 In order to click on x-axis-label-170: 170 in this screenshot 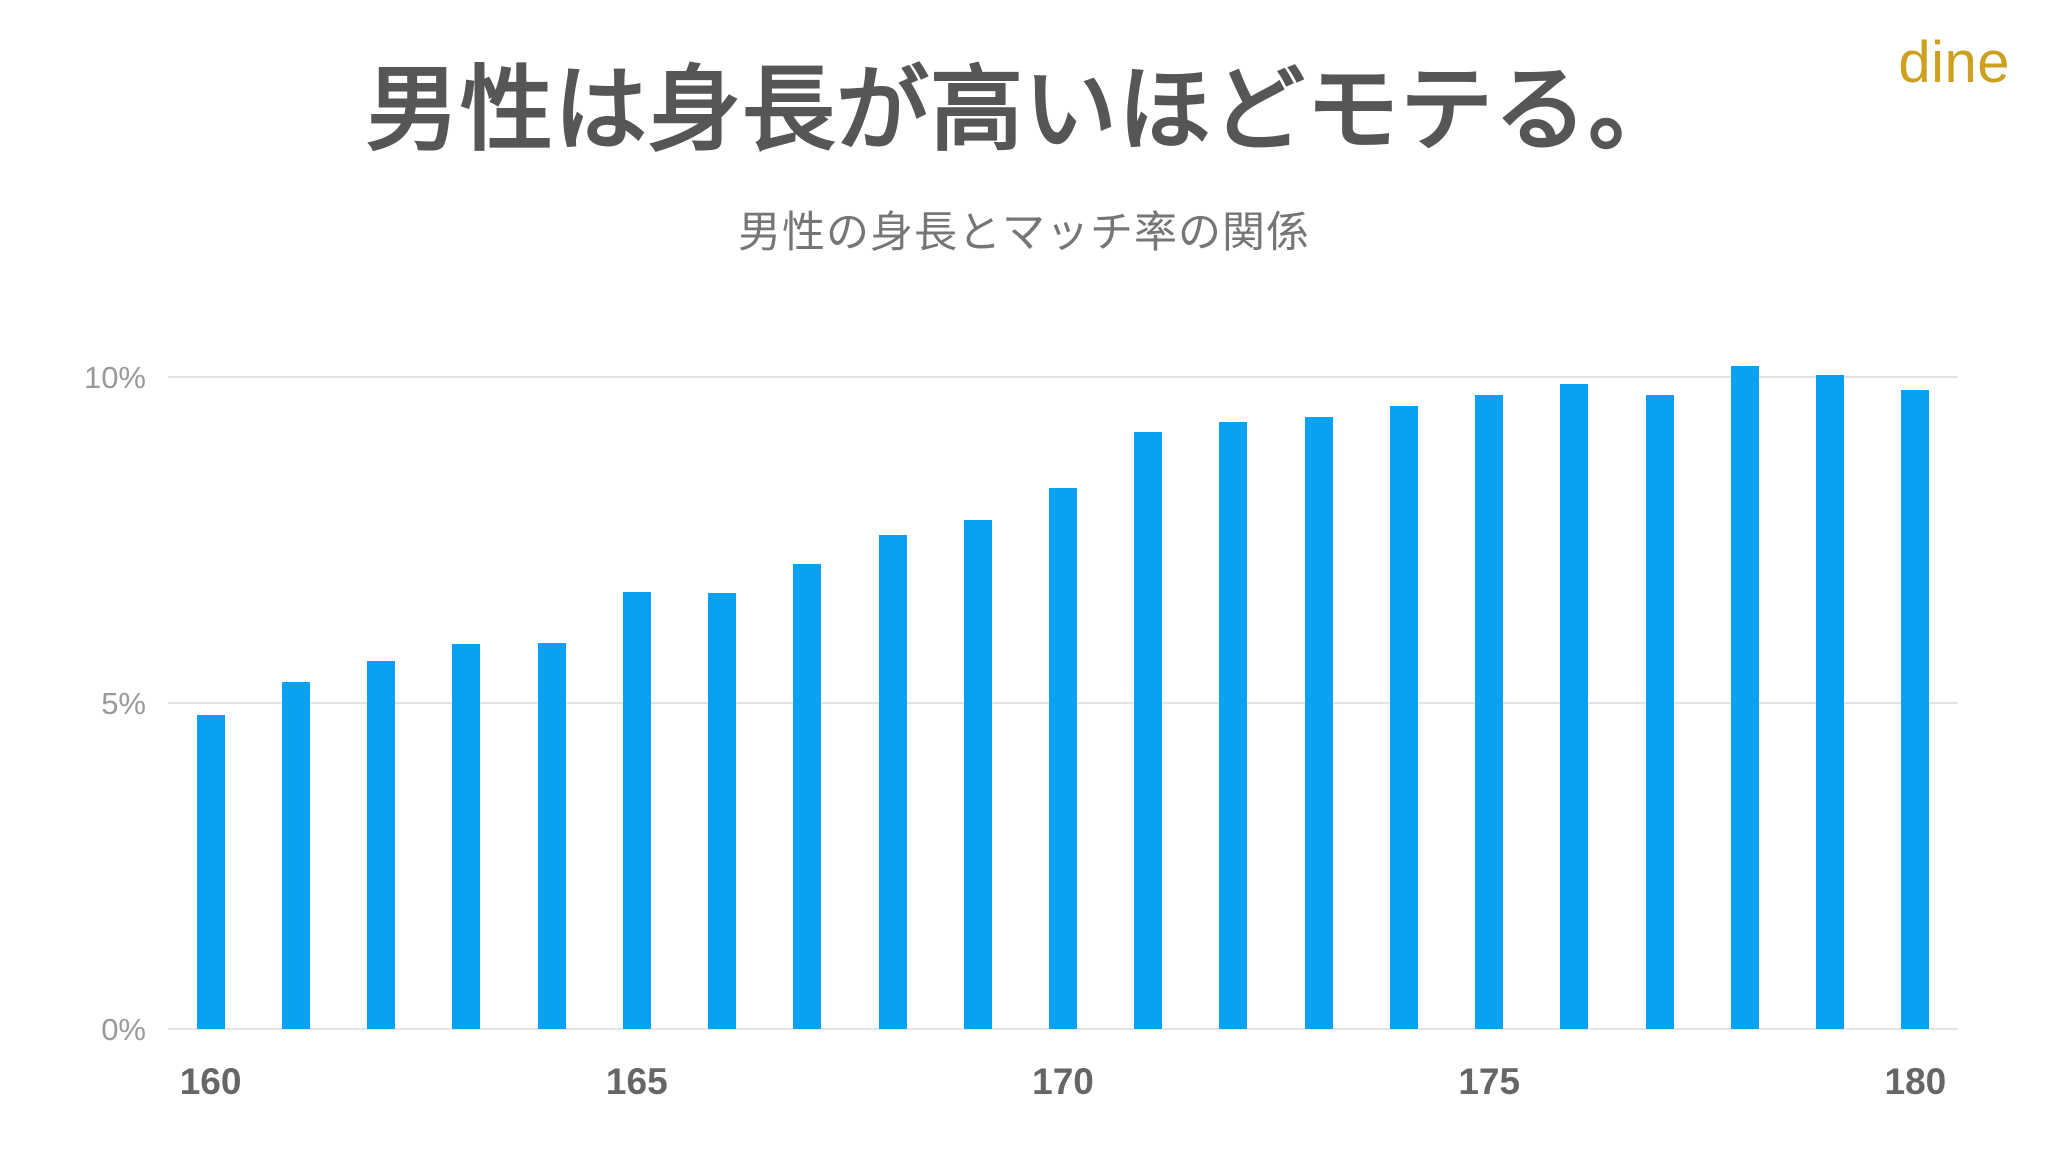, I will do `click(1063, 1081)`.